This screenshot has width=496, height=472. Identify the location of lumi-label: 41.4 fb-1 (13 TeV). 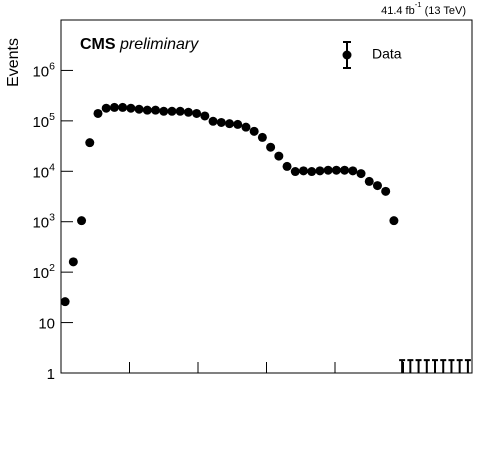
(423, 8).